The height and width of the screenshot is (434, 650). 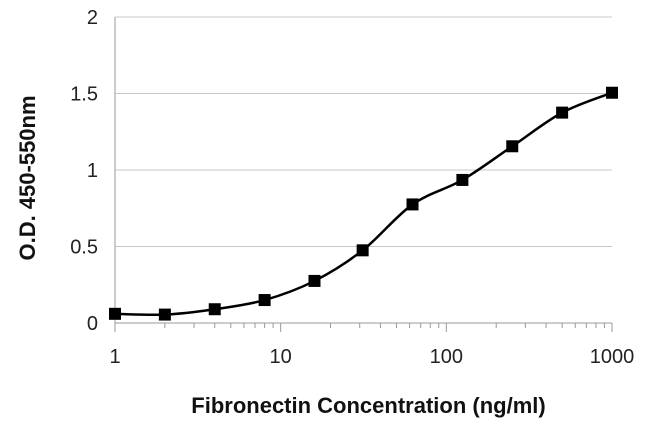 I want to click on y-tick-label: 0, so click(x=92, y=324).